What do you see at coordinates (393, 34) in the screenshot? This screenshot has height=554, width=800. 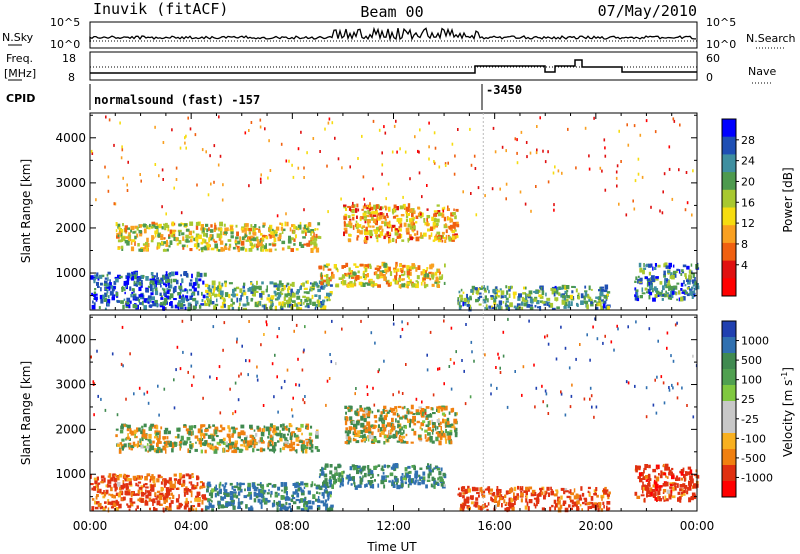 I see `noise-trace` at bounding box center [393, 34].